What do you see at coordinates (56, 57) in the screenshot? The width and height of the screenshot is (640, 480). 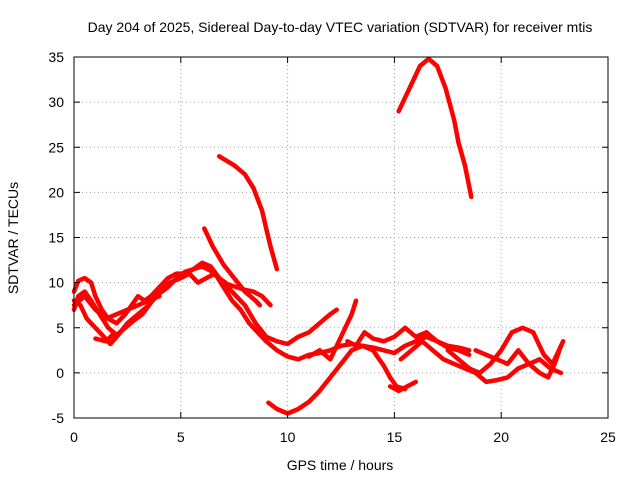 I see `y-tick-label: 35` at bounding box center [56, 57].